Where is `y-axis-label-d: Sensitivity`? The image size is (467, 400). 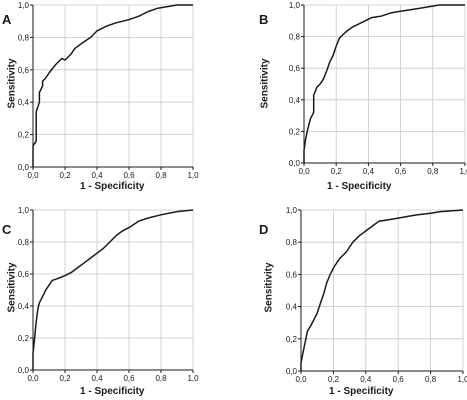 y-axis-label-d: Sensitivity is located at coordinates (269, 287).